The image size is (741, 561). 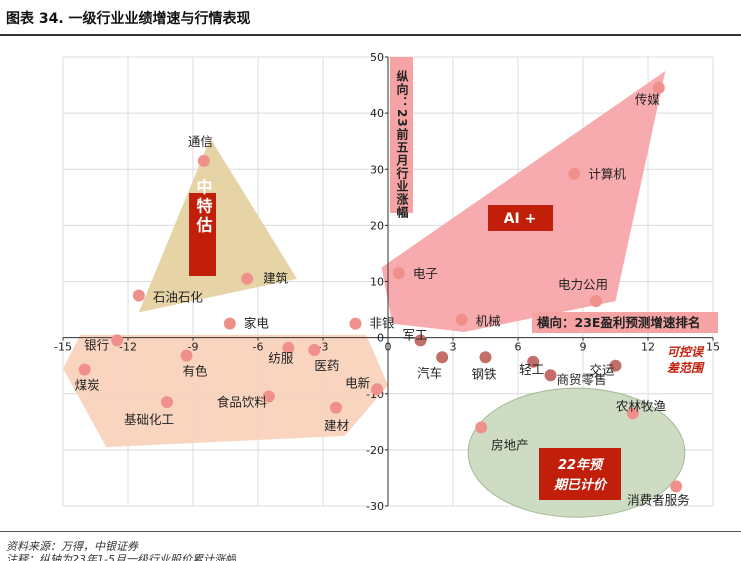 I want to click on group-22-line2: 期已计价, so click(x=580, y=485).